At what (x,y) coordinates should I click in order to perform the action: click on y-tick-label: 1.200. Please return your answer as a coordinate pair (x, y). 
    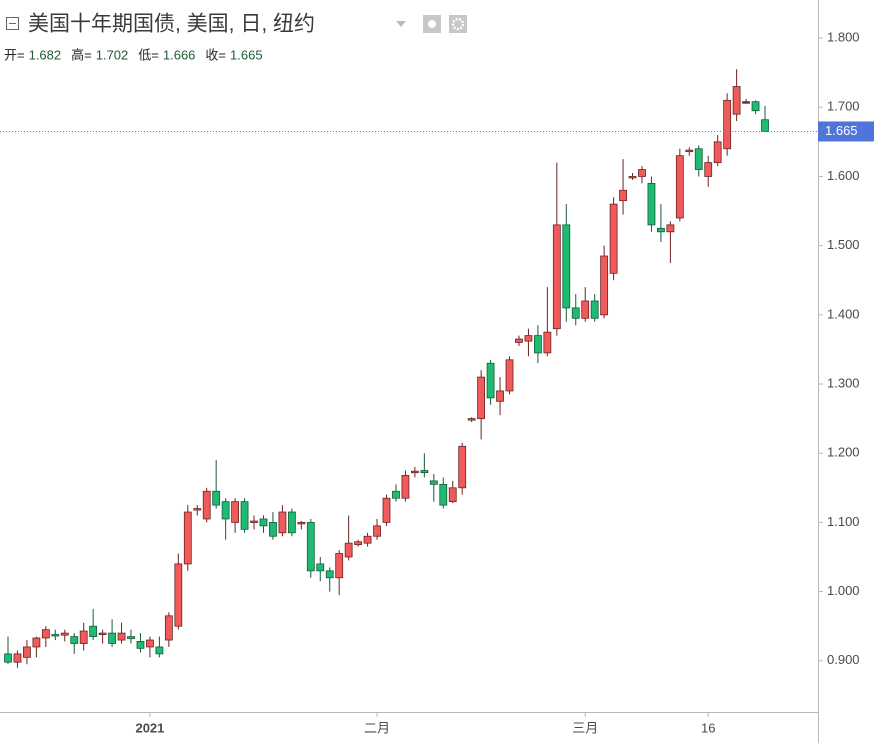
    Looking at the image, I should click on (843, 452).